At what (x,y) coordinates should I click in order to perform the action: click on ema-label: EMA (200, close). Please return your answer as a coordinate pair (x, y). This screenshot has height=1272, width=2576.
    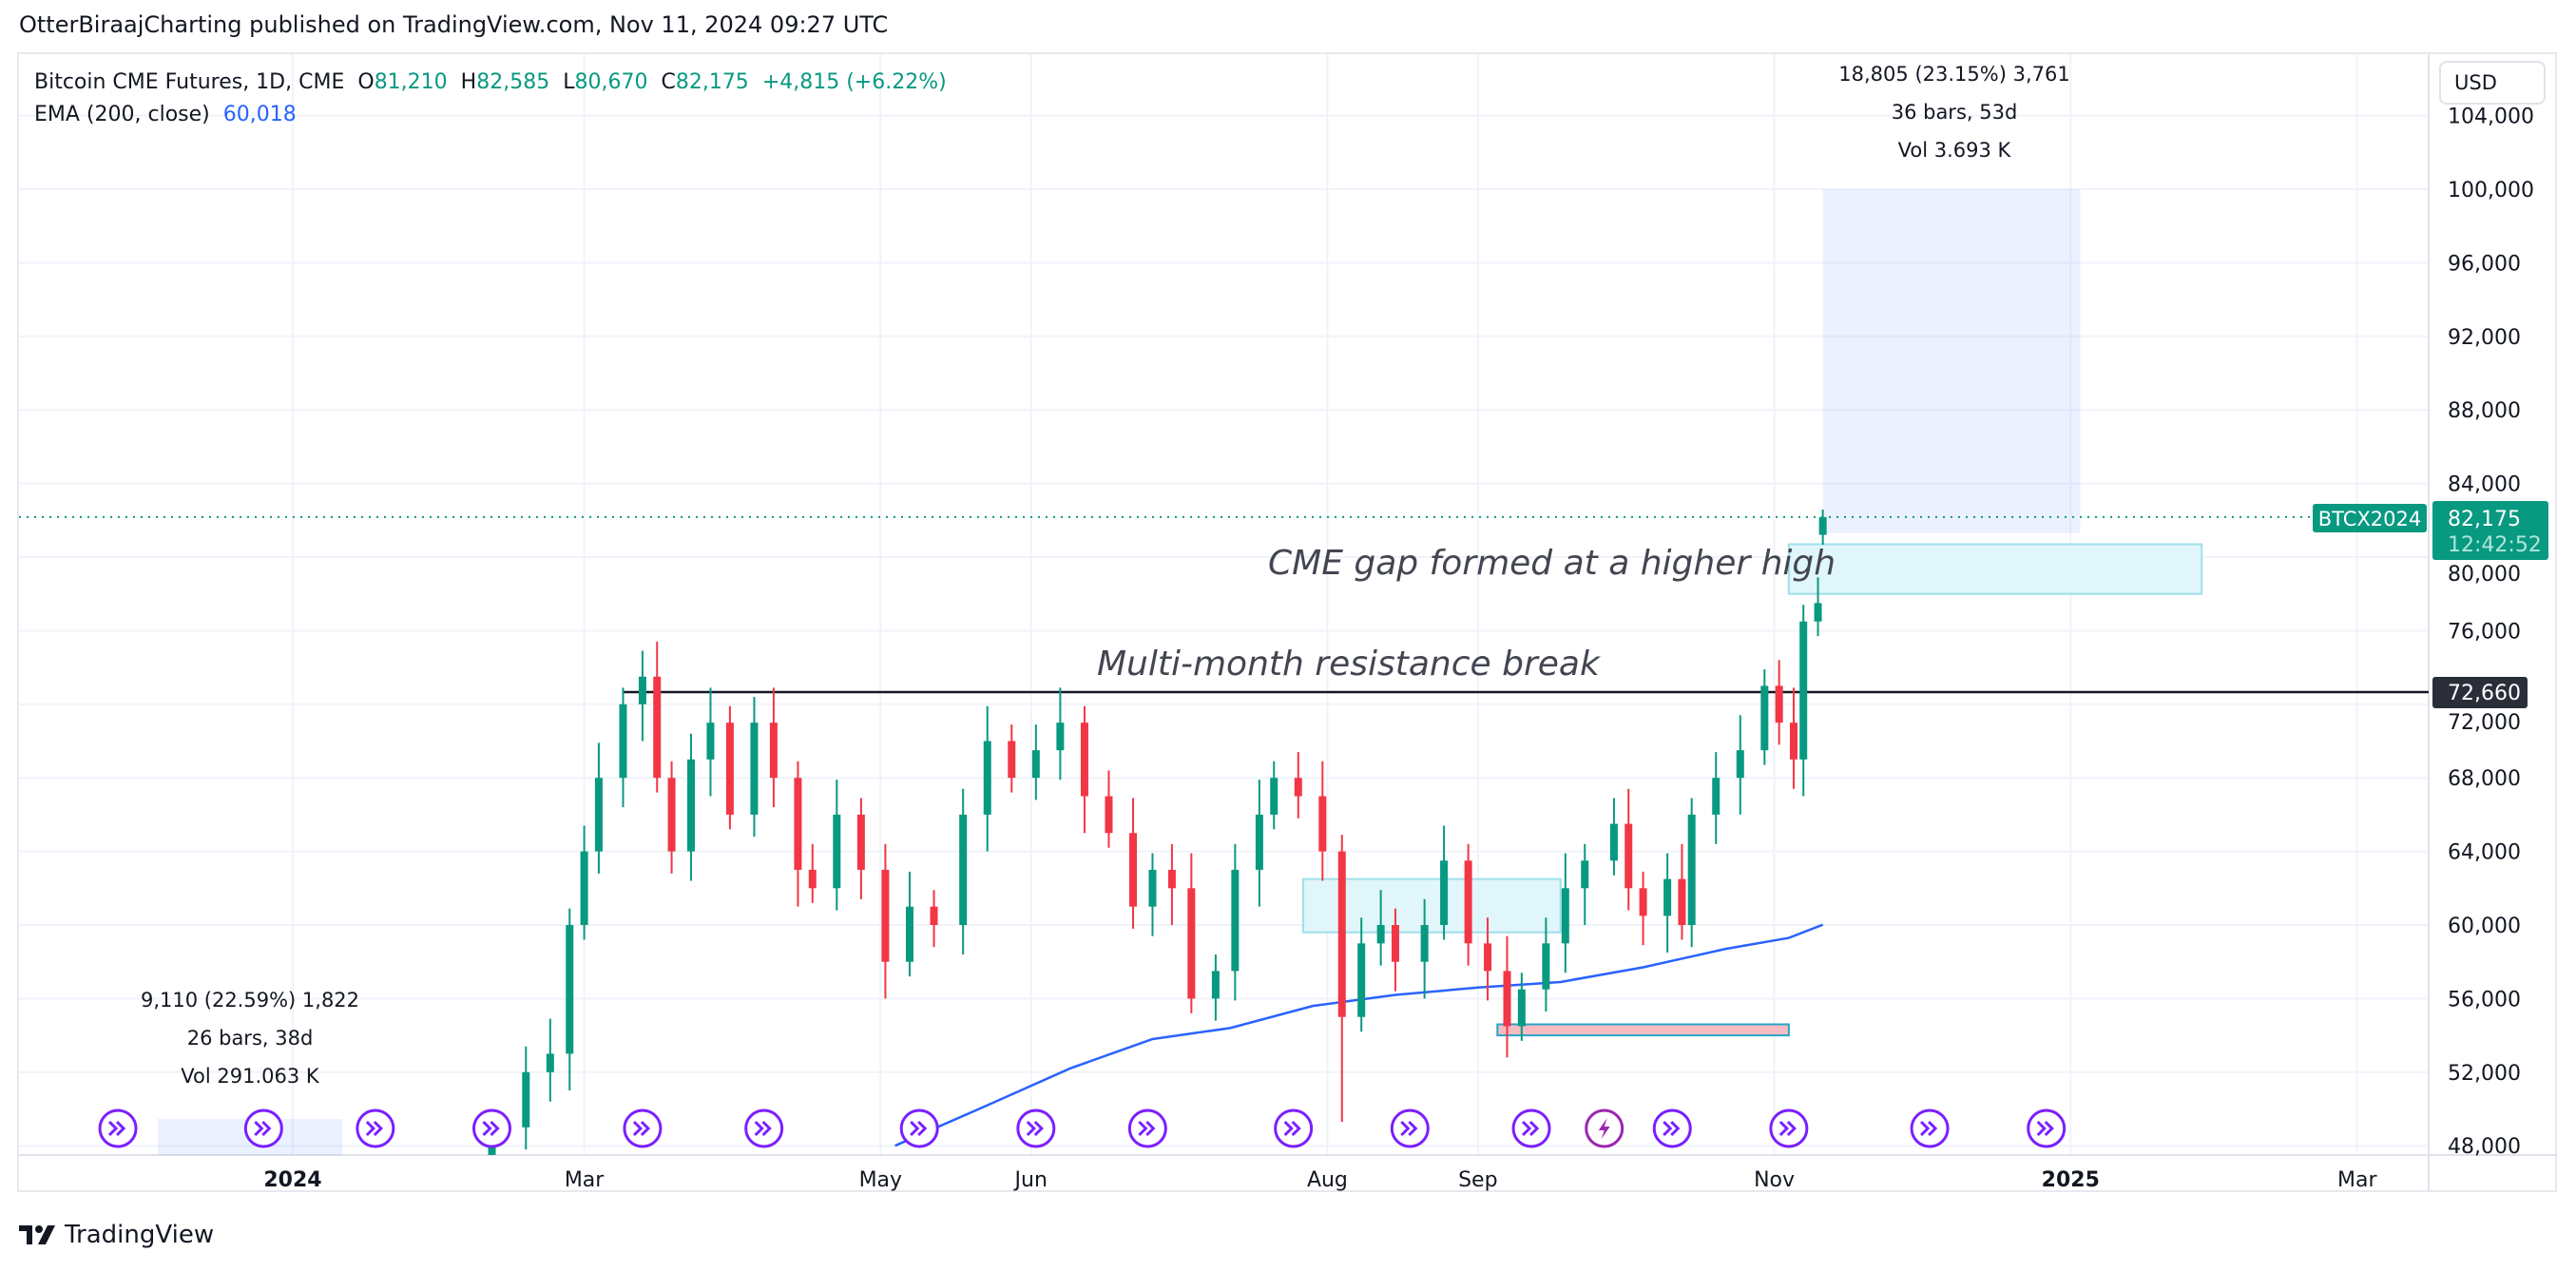
    Looking at the image, I should click on (122, 114).